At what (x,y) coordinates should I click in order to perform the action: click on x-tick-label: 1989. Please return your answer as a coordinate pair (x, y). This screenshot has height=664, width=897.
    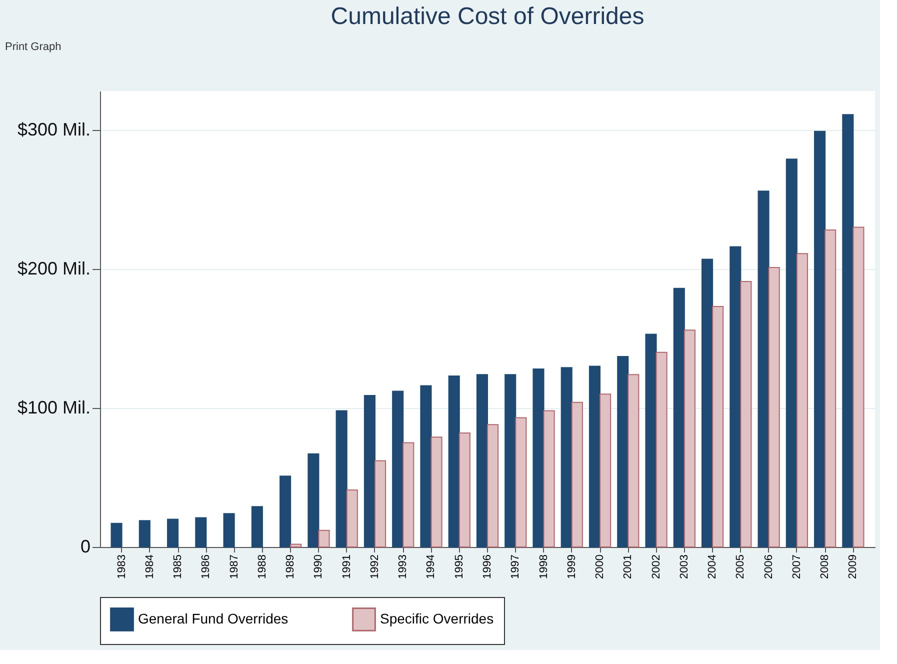
    Looking at the image, I should click on (290, 566).